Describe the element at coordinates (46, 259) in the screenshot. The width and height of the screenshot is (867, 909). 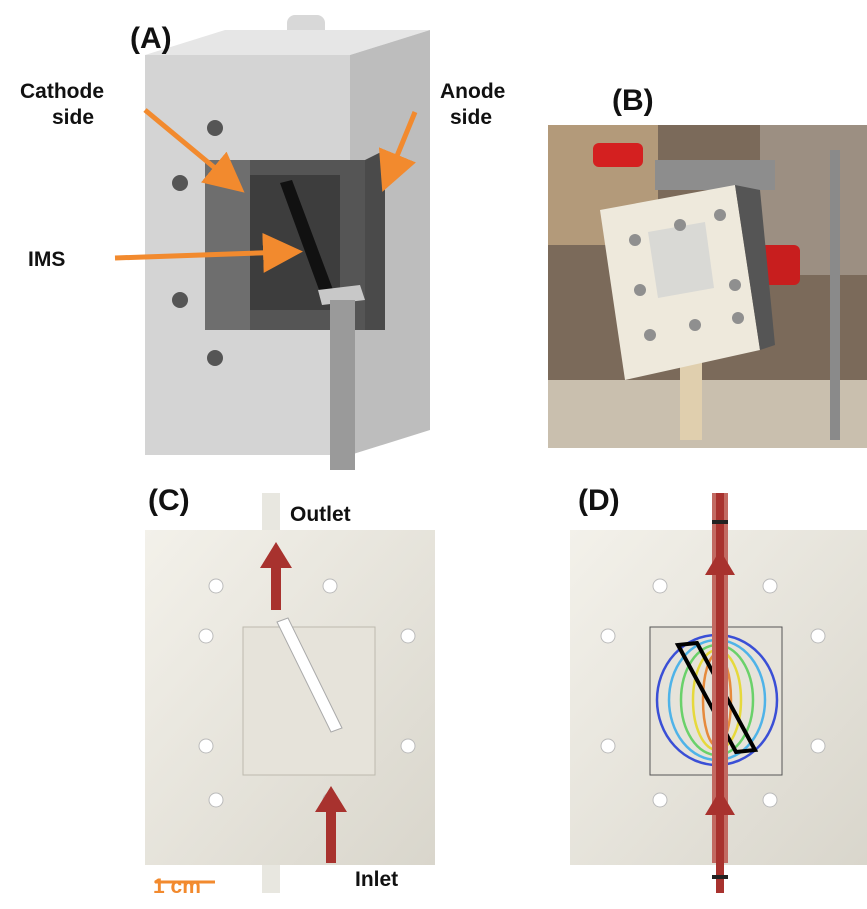
I see `annotation: IMS` at that location.